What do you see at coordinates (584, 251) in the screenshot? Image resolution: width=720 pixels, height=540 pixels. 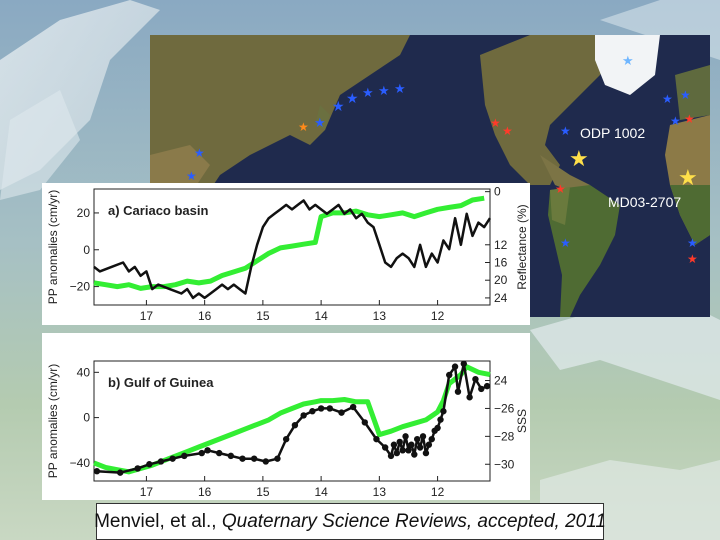 I see `south-america-landmass` at bounding box center [584, 251].